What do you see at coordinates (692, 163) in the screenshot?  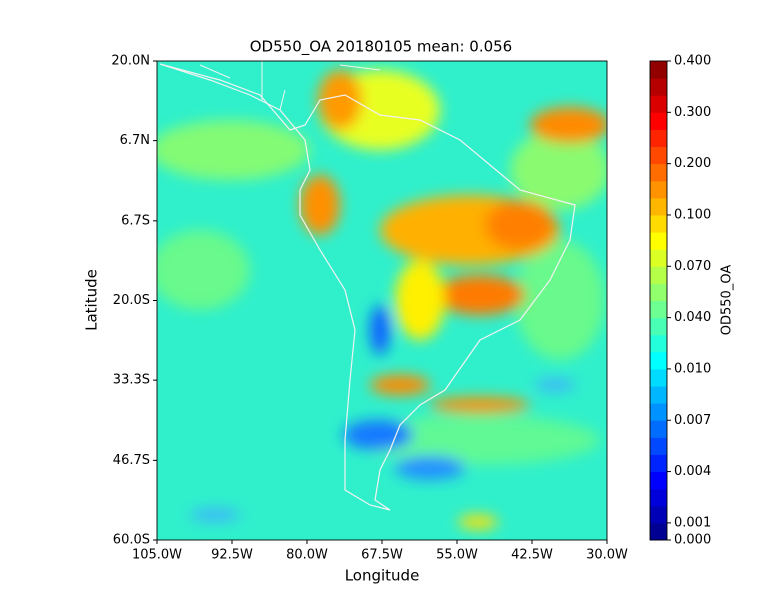 I see `colorbar-tick-label: 0.200` at bounding box center [692, 163].